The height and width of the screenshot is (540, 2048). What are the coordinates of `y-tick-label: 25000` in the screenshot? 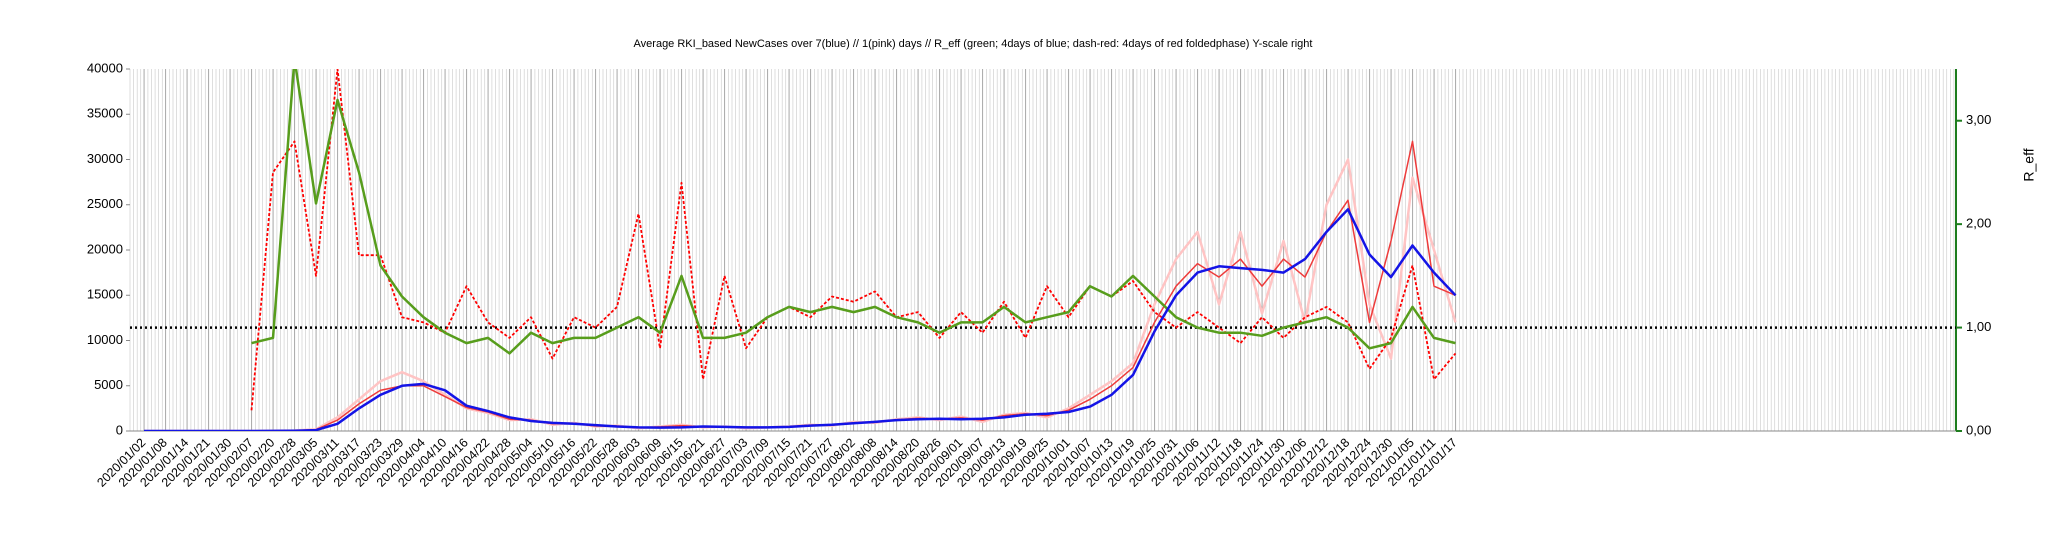 It's located at (105, 203).